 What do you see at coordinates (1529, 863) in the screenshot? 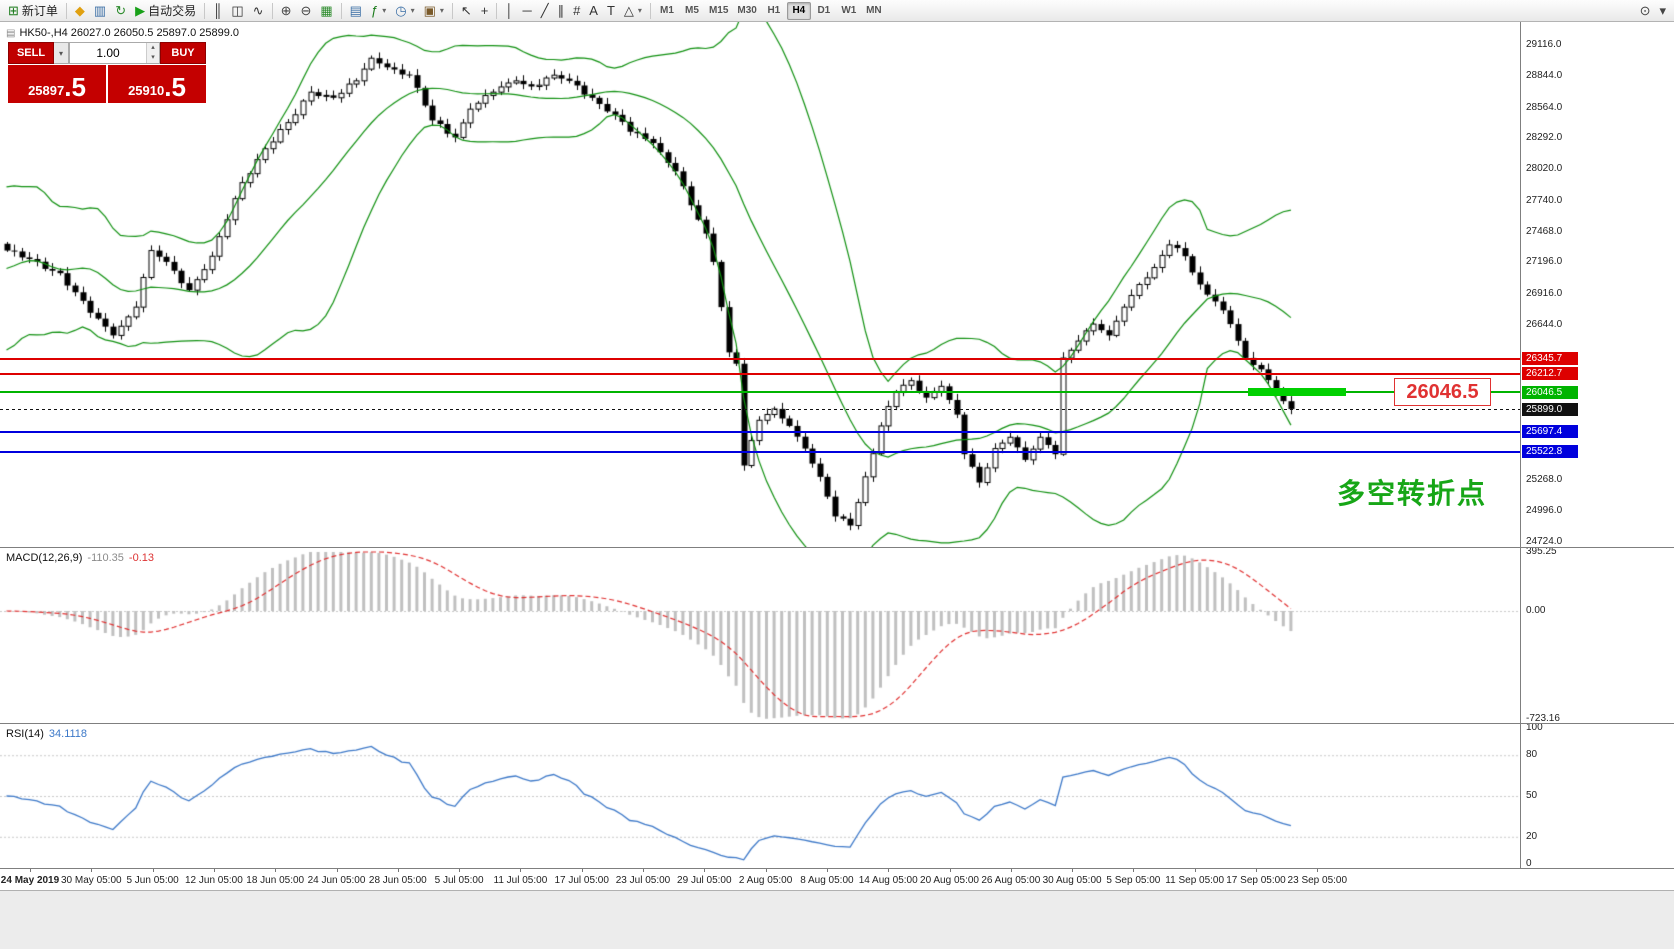
I see `rsi-axis-label: 0` at bounding box center [1529, 863].